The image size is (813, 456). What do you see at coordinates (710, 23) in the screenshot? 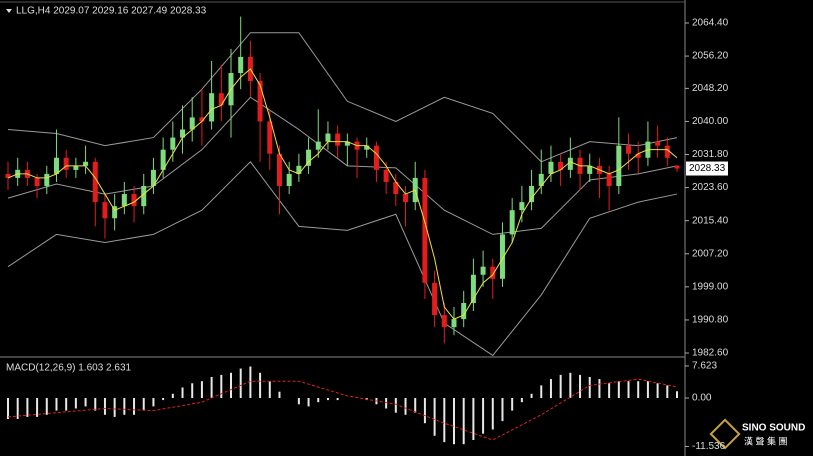
I see `y-tick-label: 2064.40` at bounding box center [710, 23].